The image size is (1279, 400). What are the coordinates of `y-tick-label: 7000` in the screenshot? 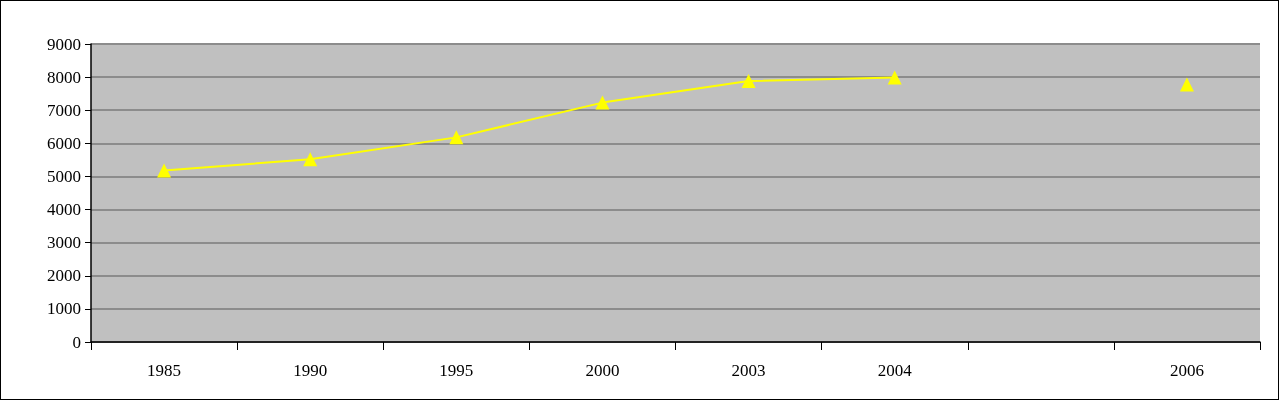 It's located at (64, 110).